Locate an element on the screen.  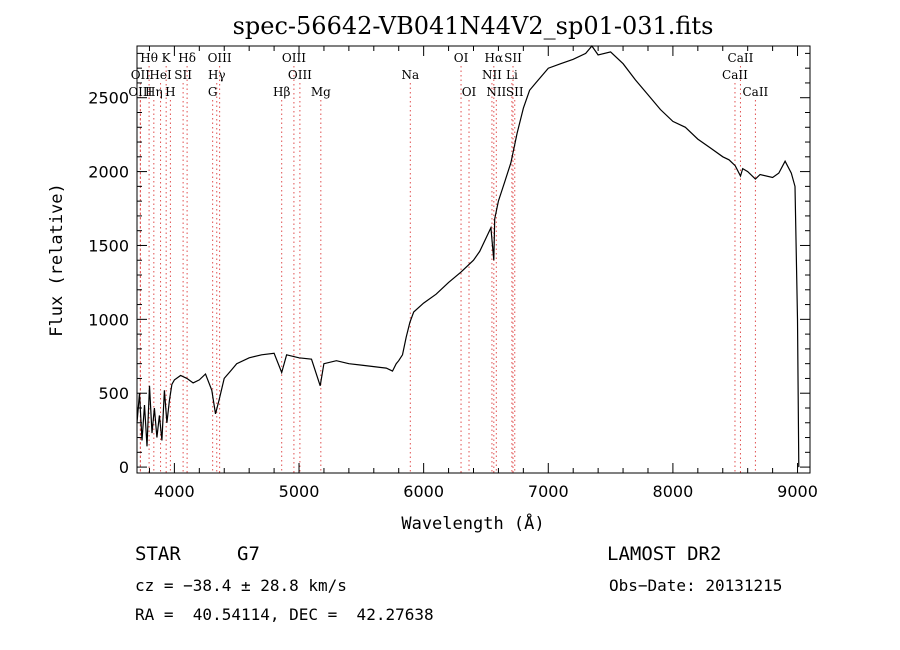
line-label: Hθ is located at coordinates (149, 58).